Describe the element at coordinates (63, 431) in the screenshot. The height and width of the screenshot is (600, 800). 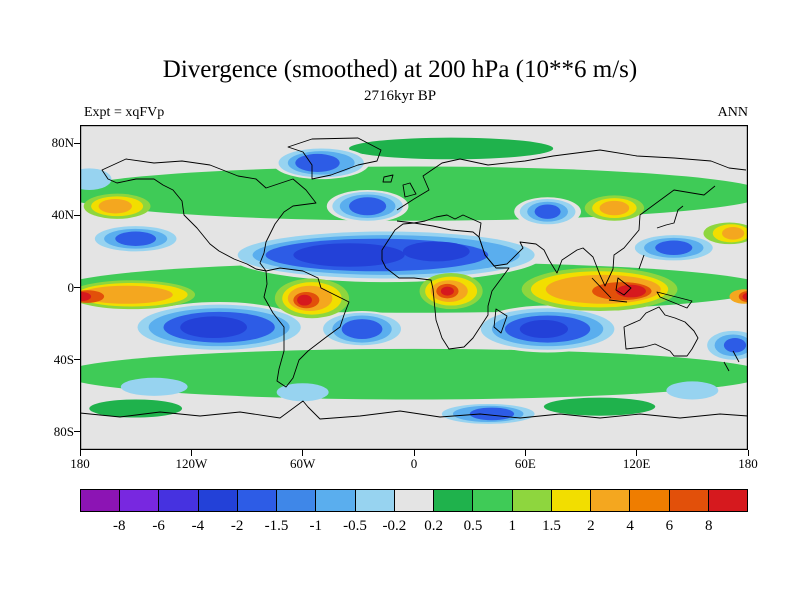
I see `y-tick-label: 80S` at that location.